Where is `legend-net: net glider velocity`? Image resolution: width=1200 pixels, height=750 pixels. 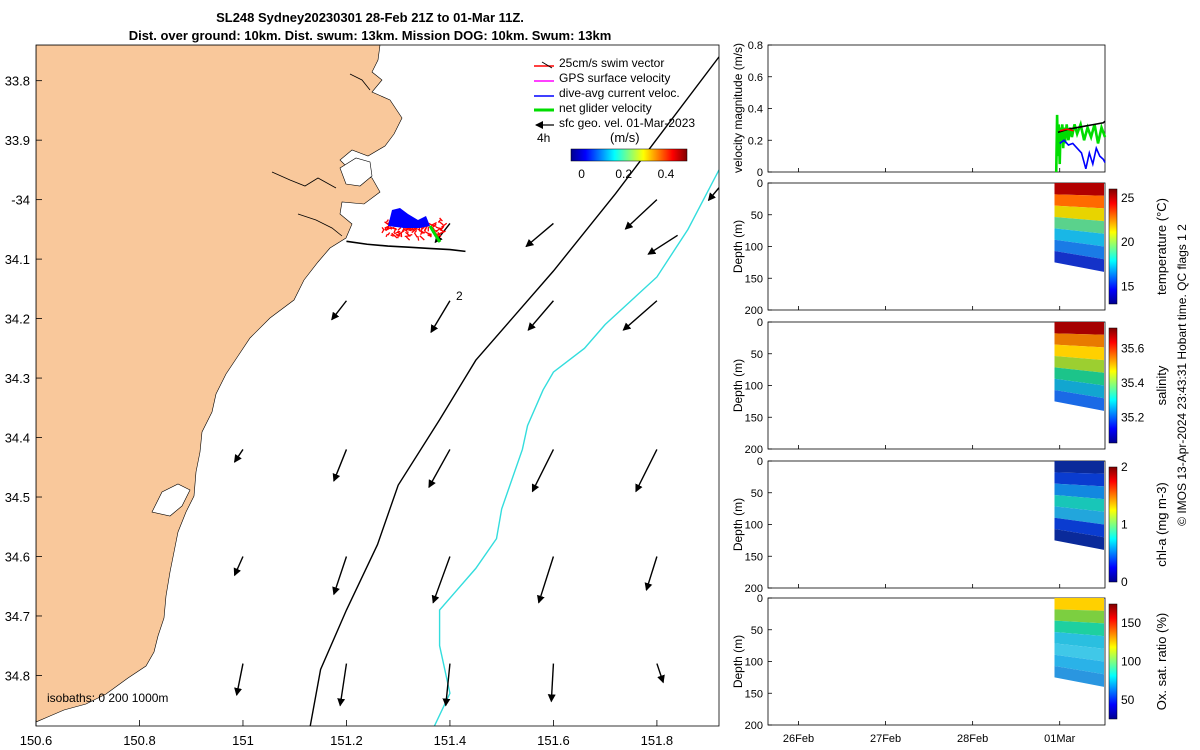
legend-net: net glider velocity is located at coordinates (593, 108).